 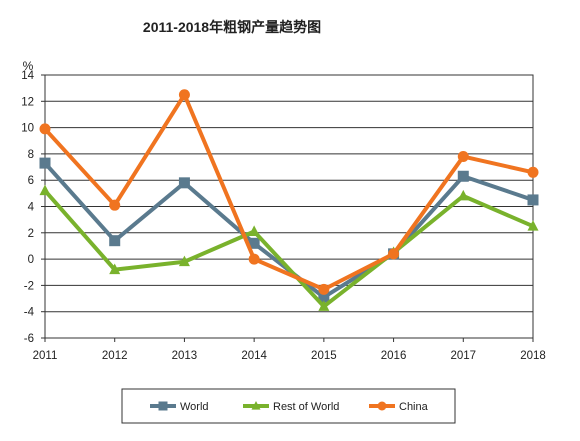 I want to click on point-rest-of-world-2015, so click(x=324, y=305).